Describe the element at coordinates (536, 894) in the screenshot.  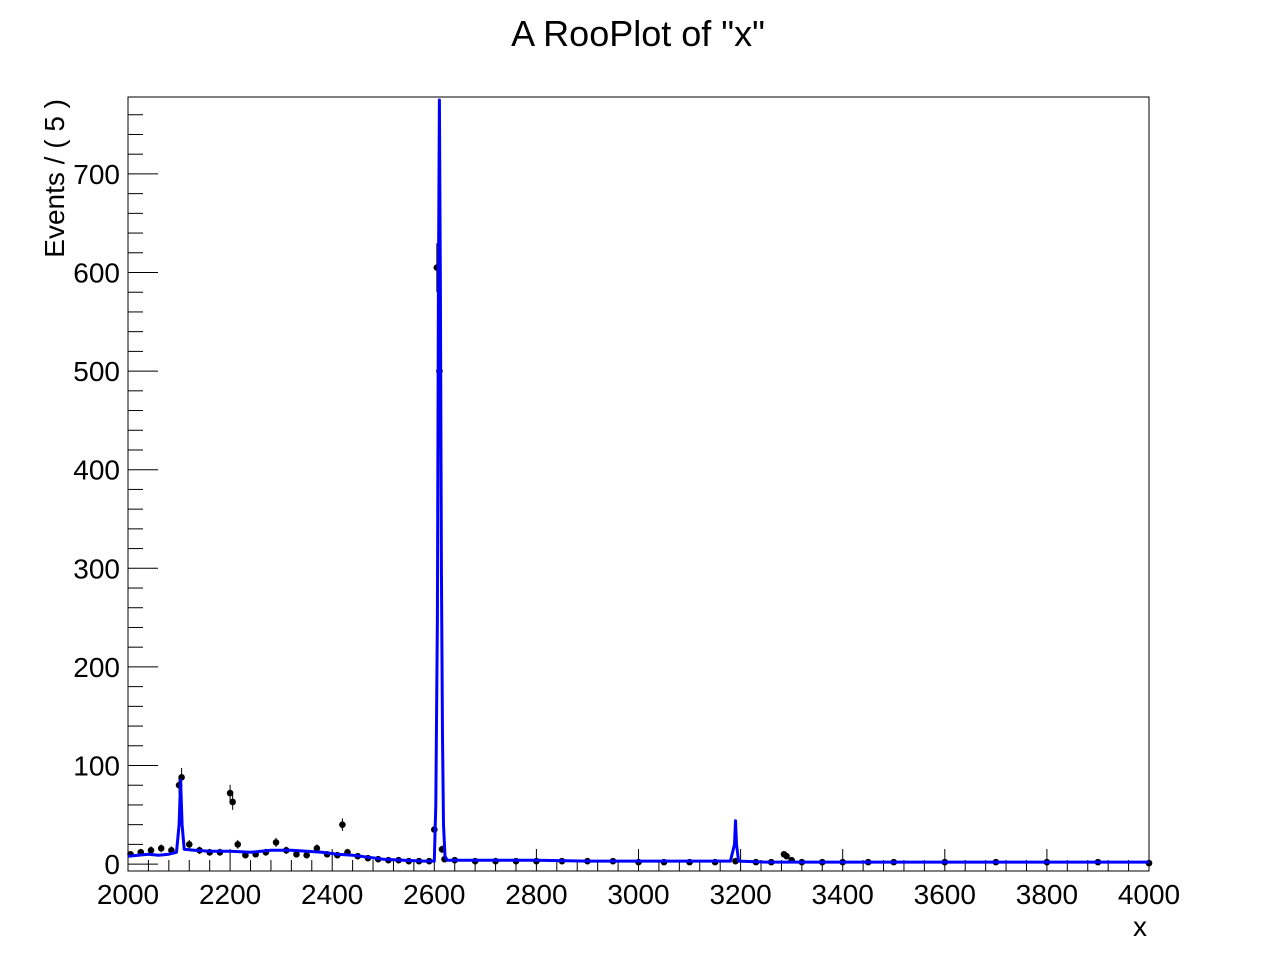
I see `x-tick-label: 2800` at that location.